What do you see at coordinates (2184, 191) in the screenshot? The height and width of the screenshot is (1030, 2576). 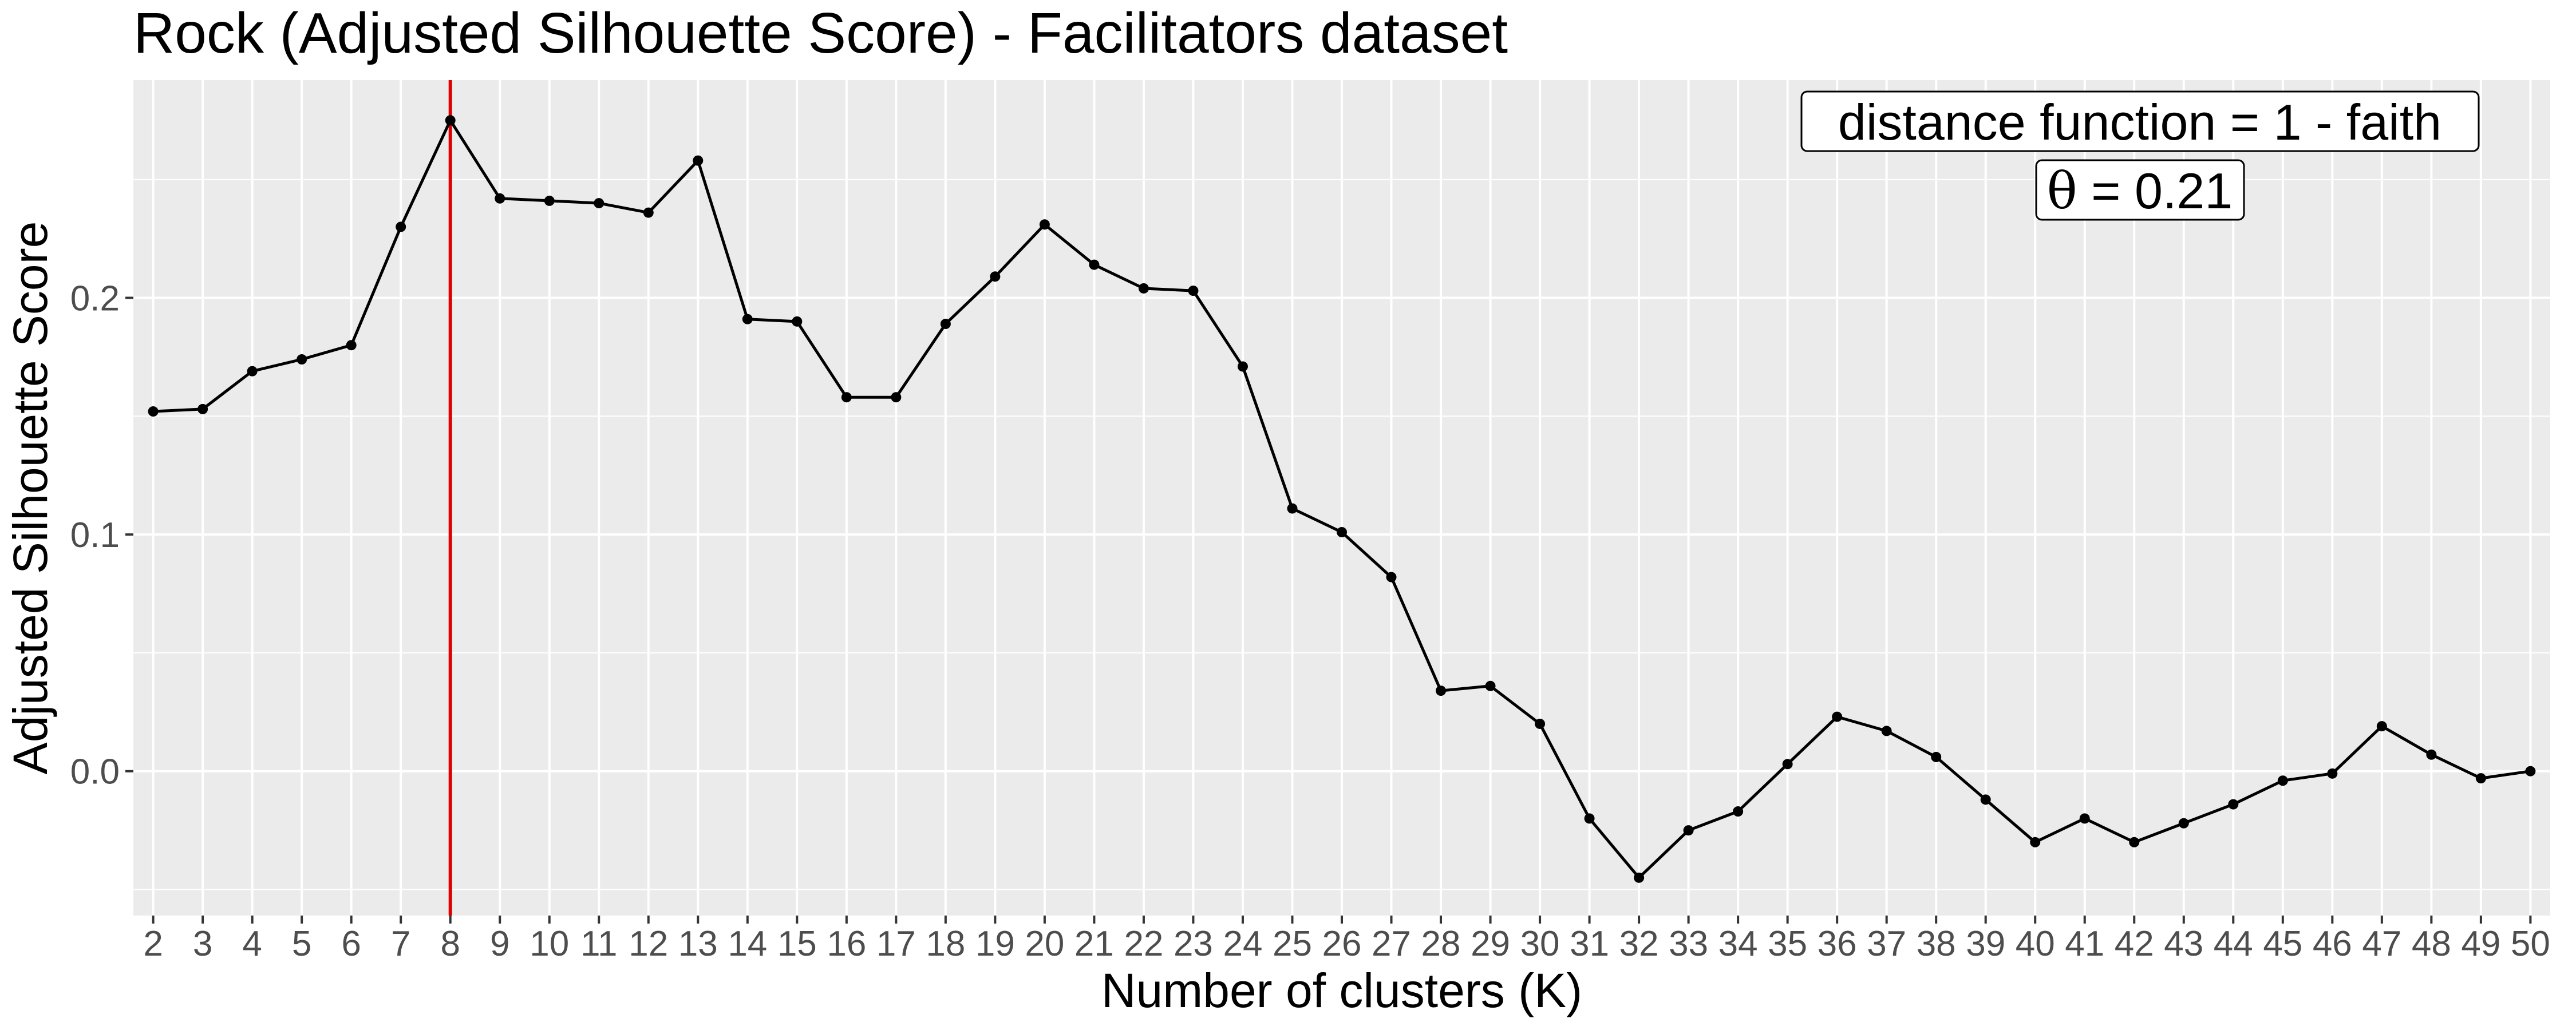 I see `theta-value: 0.21` at bounding box center [2184, 191].